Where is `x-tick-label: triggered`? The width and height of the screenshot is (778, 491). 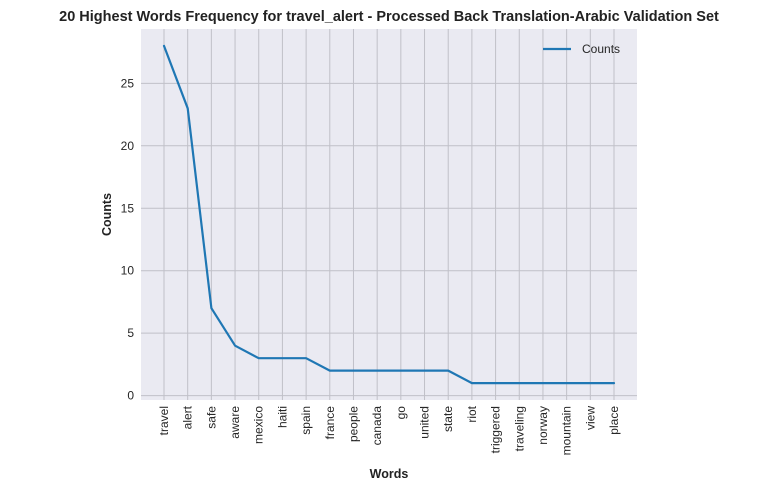
x-tick-label: triggered is located at coordinates (496, 429).